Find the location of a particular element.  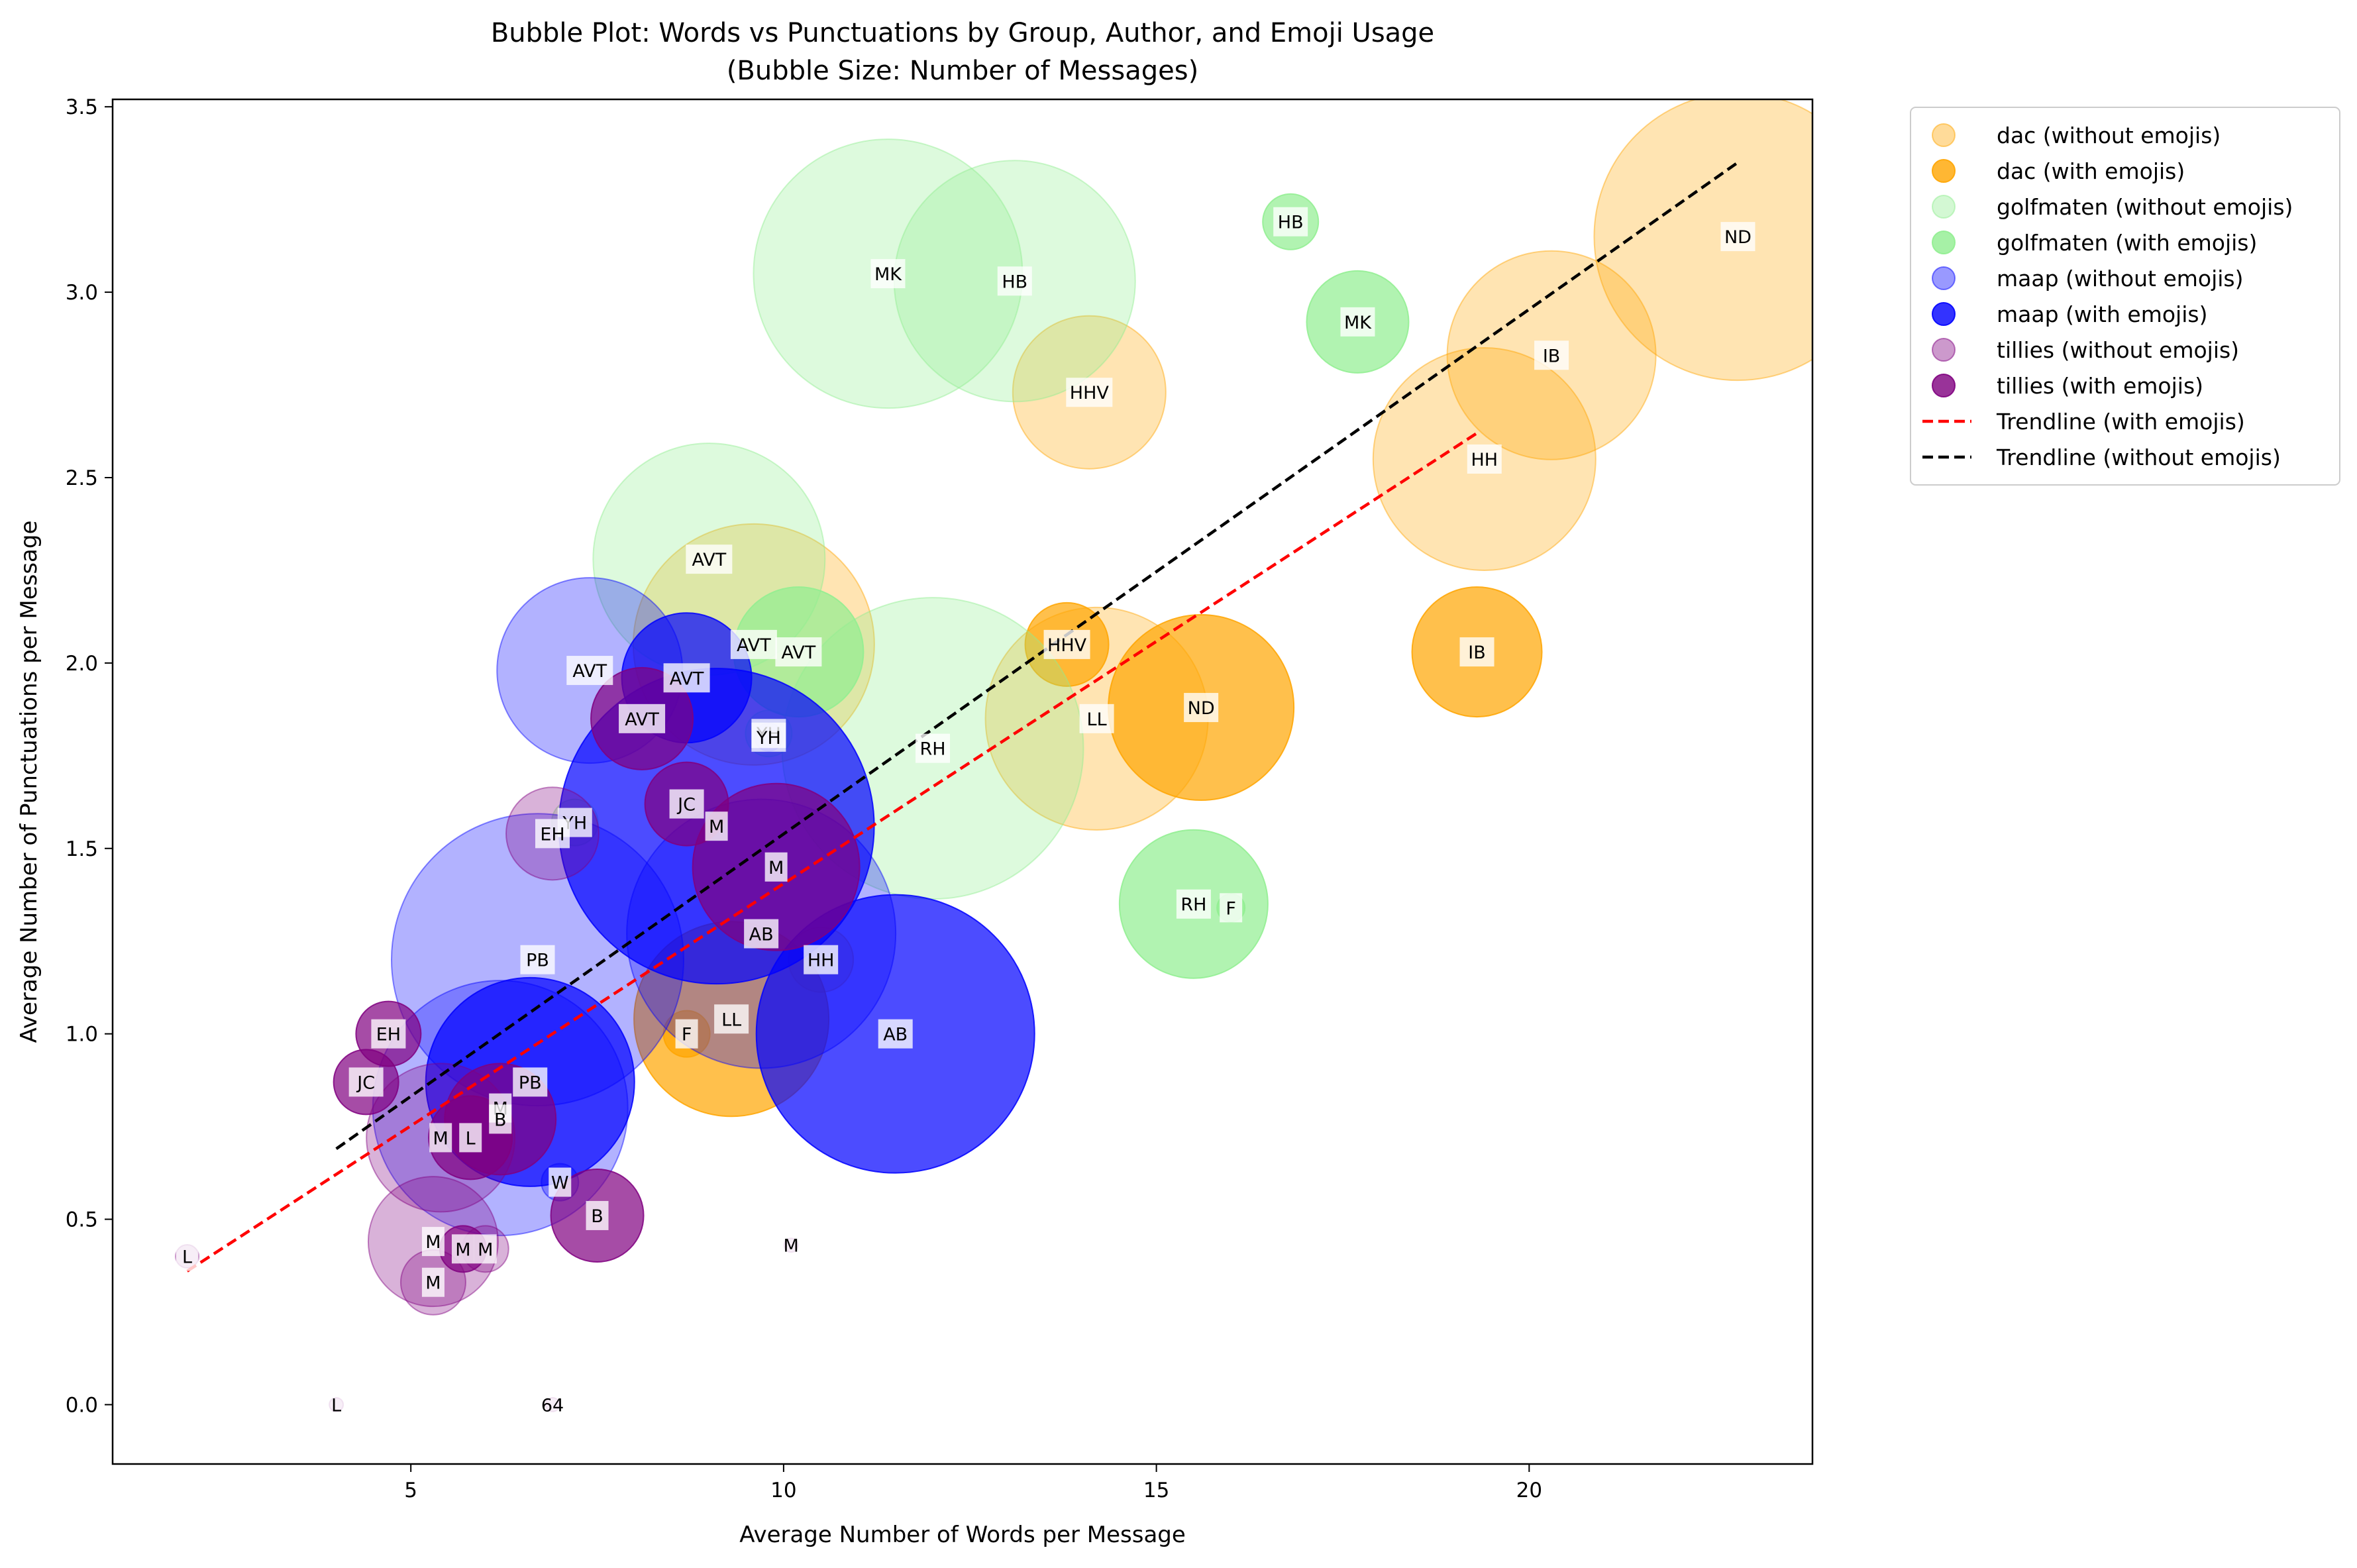

bubble-label-ll: LL is located at coordinates (731, 1020).